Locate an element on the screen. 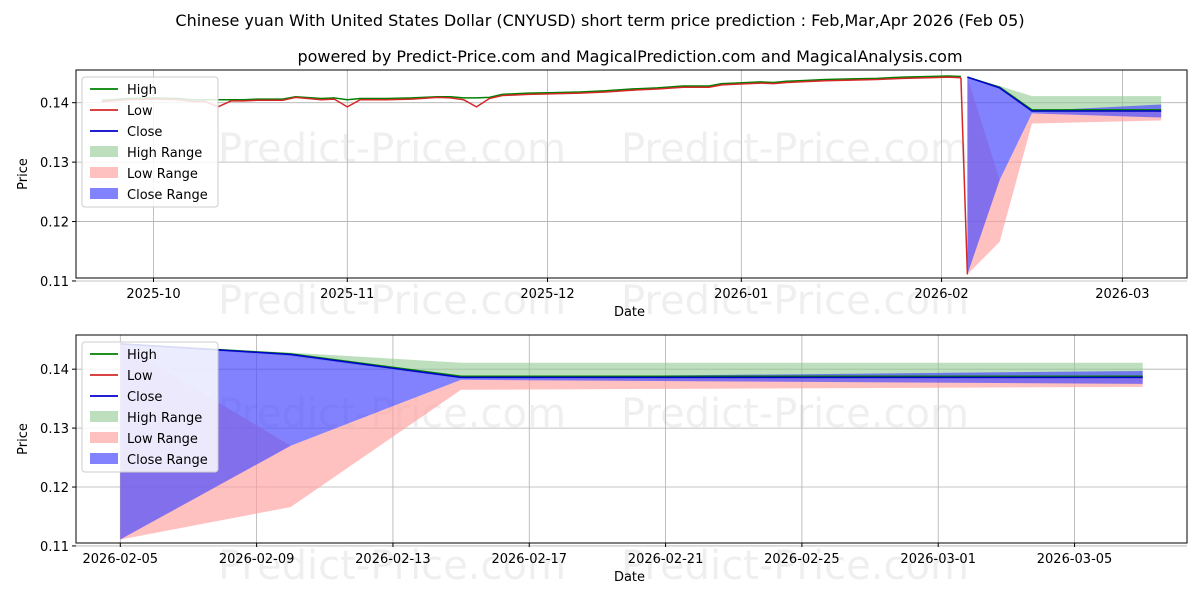  x-tick-label: 2026-03-05 is located at coordinates (1075, 559).